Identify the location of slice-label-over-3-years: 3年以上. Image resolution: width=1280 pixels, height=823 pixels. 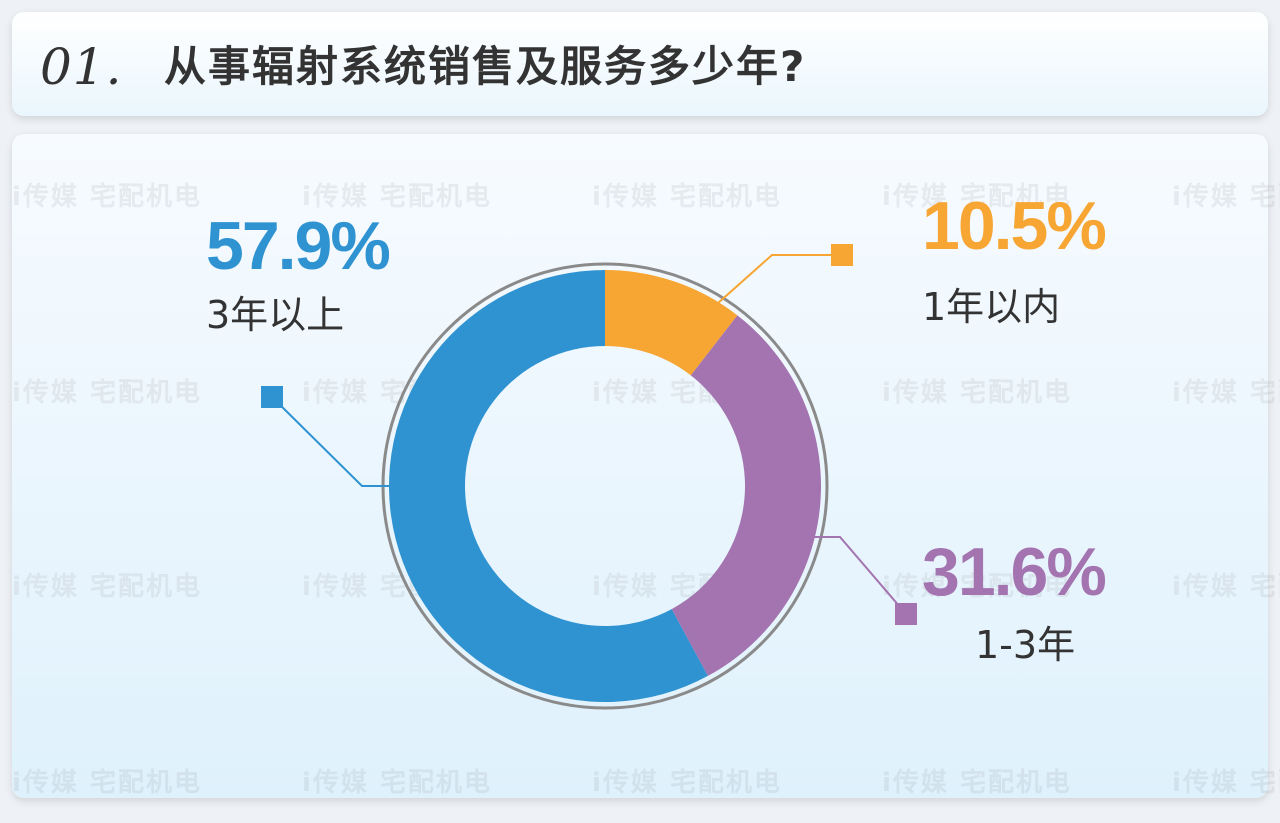
(275, 315).